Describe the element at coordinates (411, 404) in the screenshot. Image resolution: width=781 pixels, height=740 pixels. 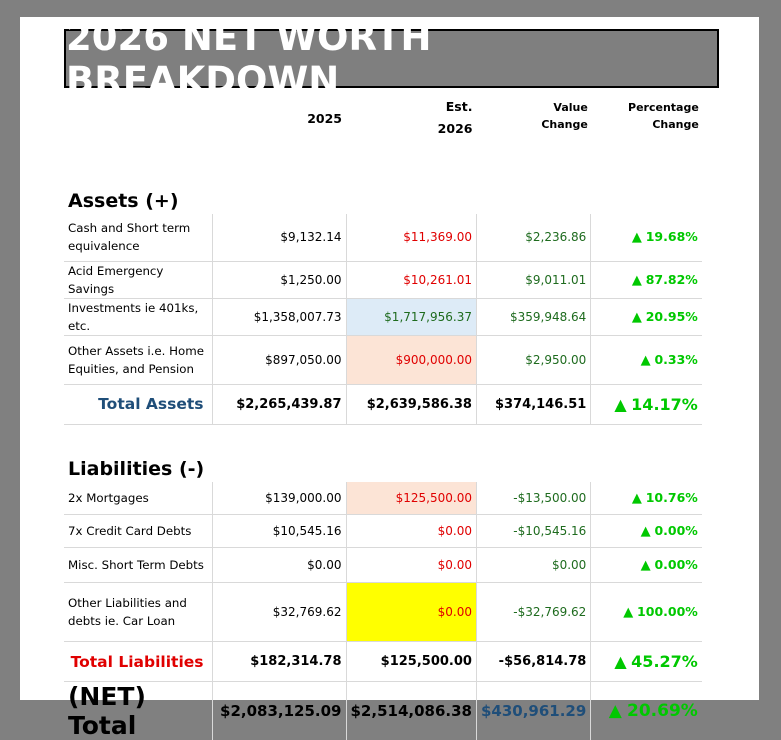
I see `total-assets-2026: $2,639,586.38` at that location.